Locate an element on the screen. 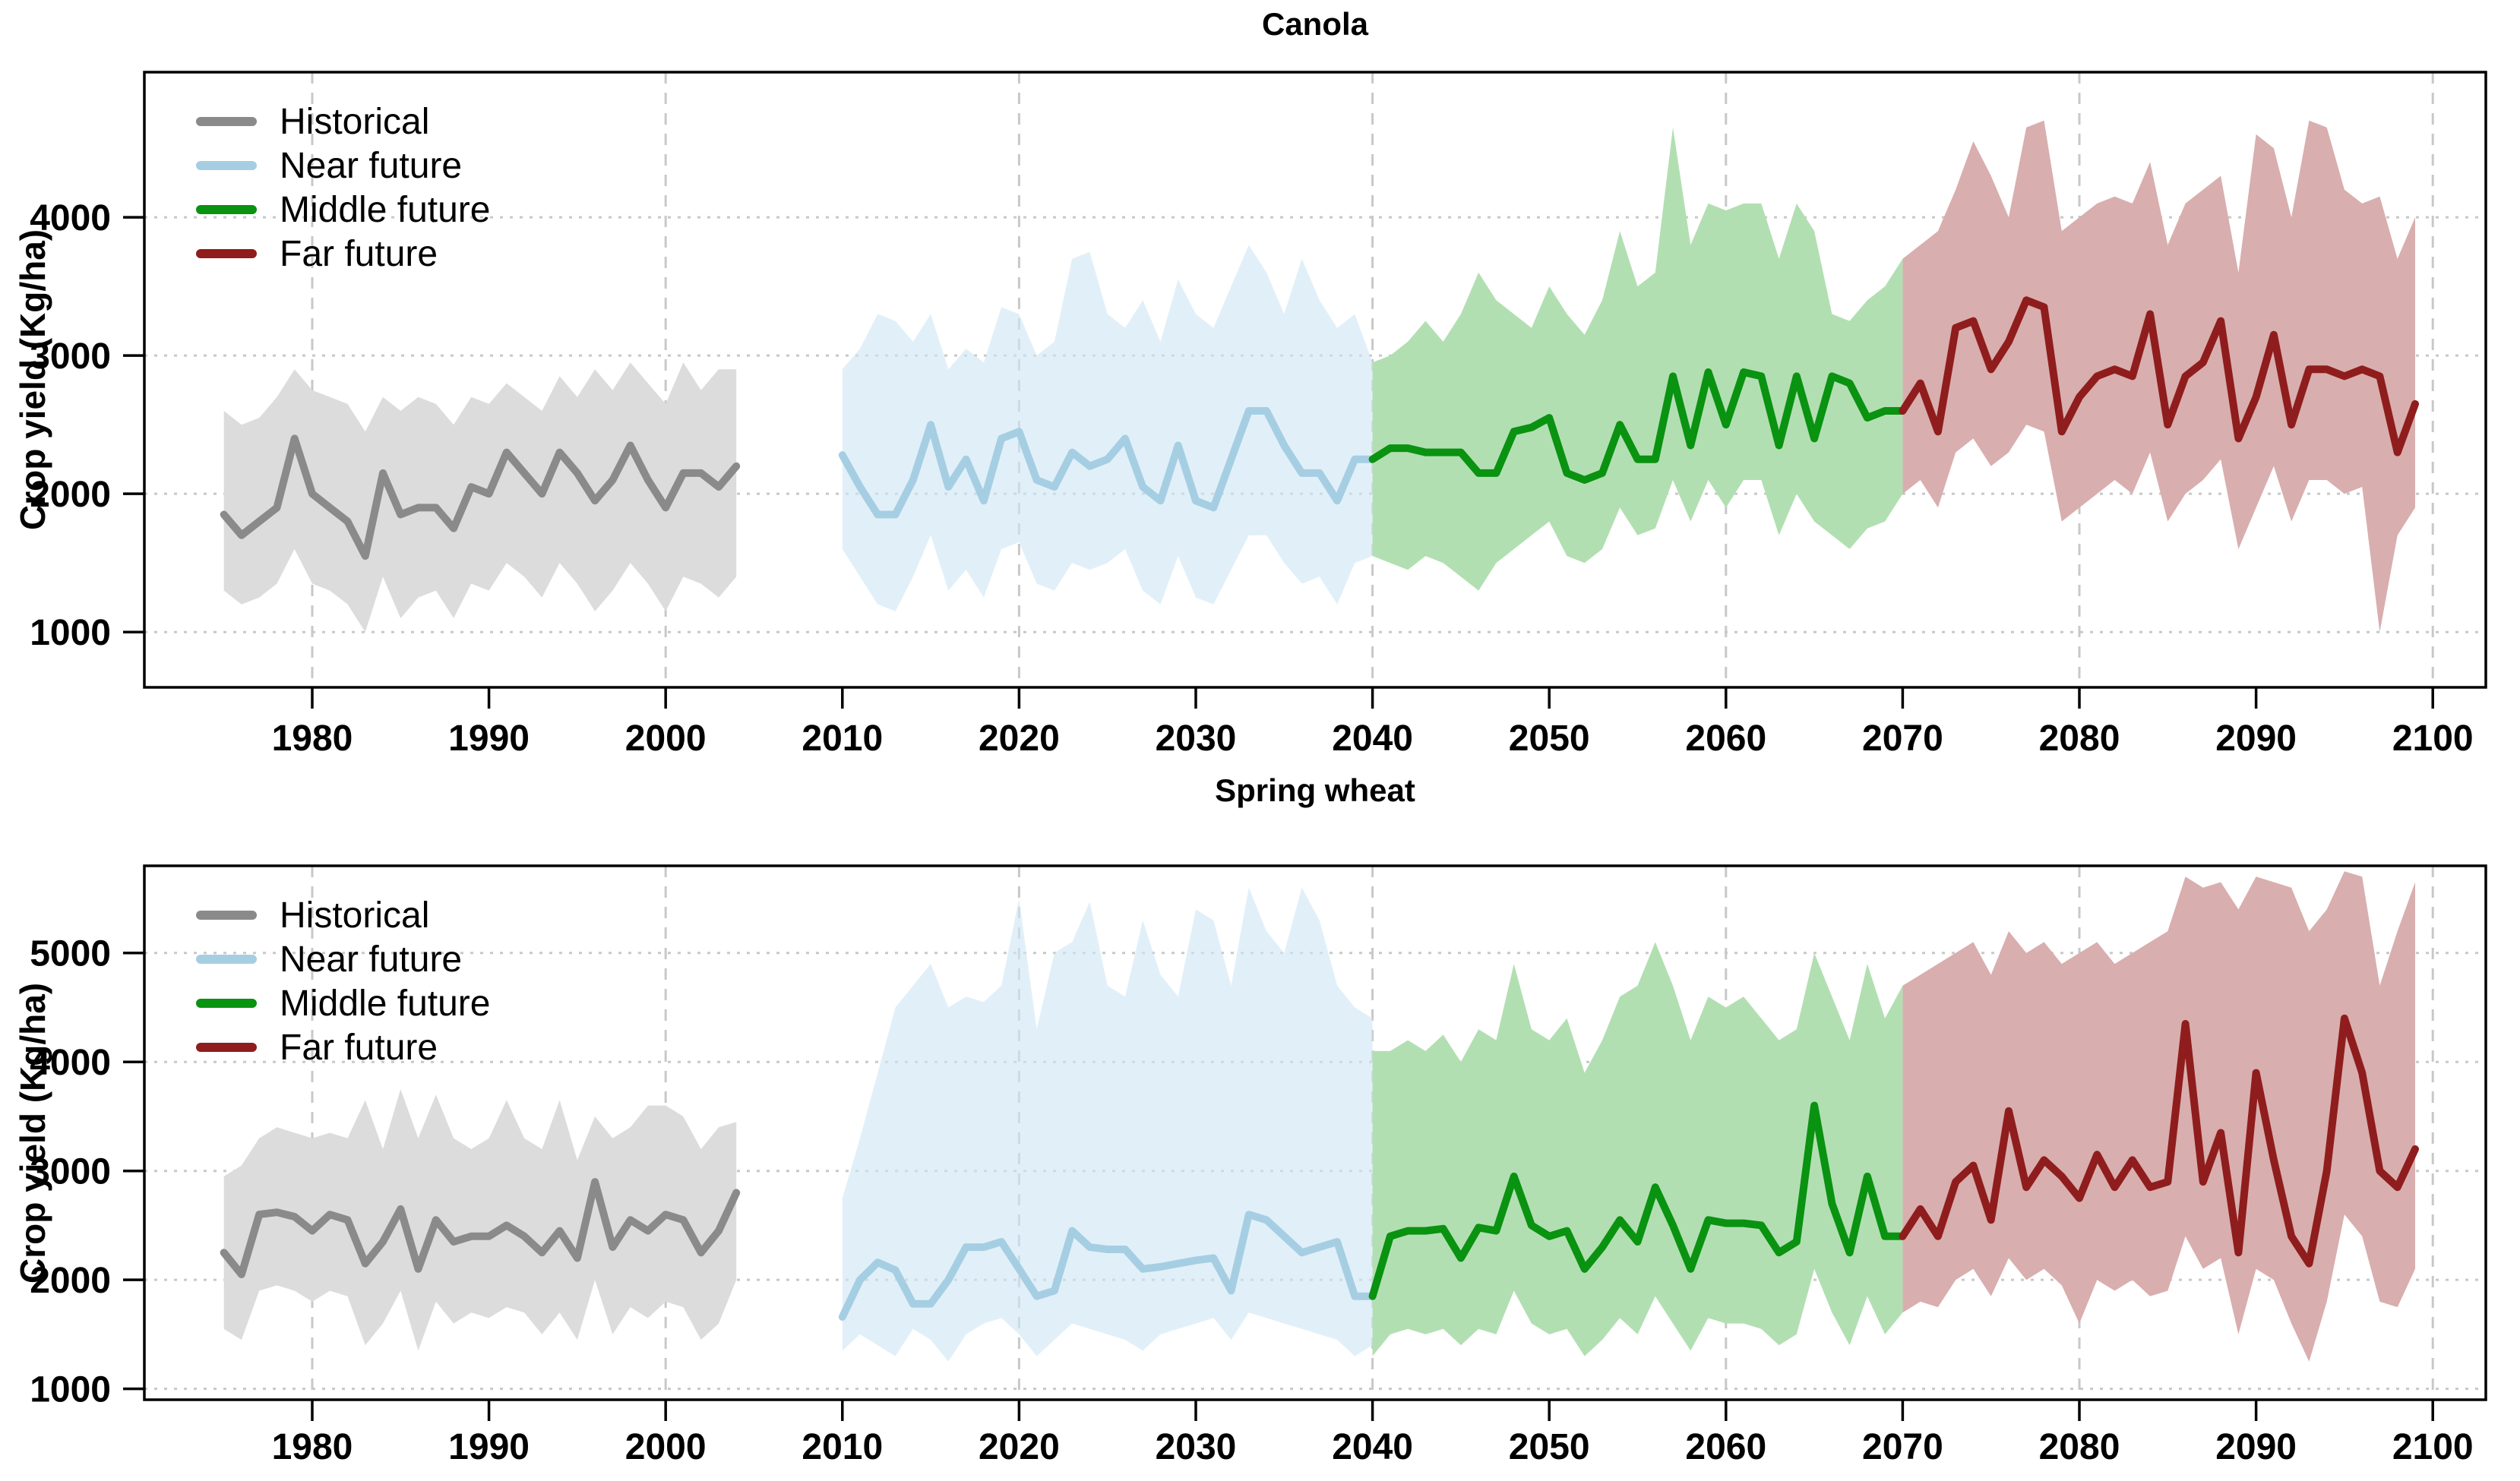 The width and height of the screenshot is (2520, 1481). y-tick-label: 5000 is located at coordinates (70, 954).